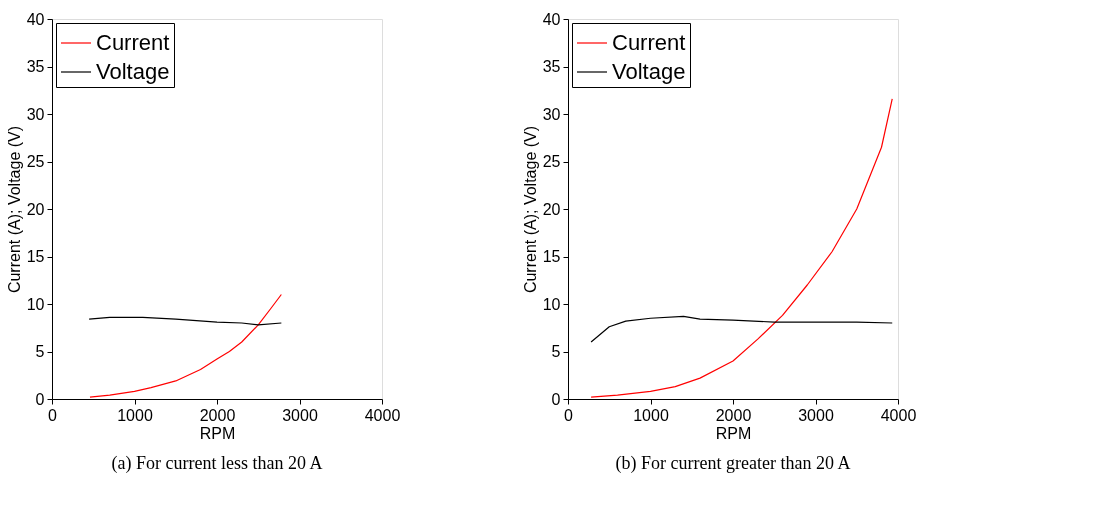  I want to click on text: (a) For current less than 20 A, so click(217, 463).